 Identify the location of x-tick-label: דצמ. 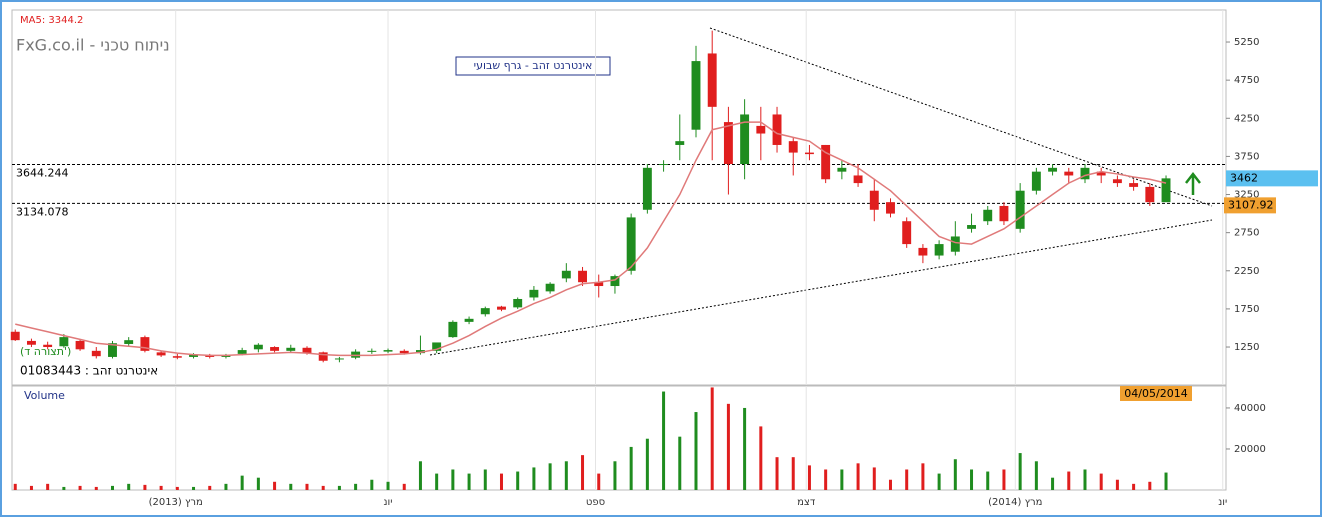
(806, 502).